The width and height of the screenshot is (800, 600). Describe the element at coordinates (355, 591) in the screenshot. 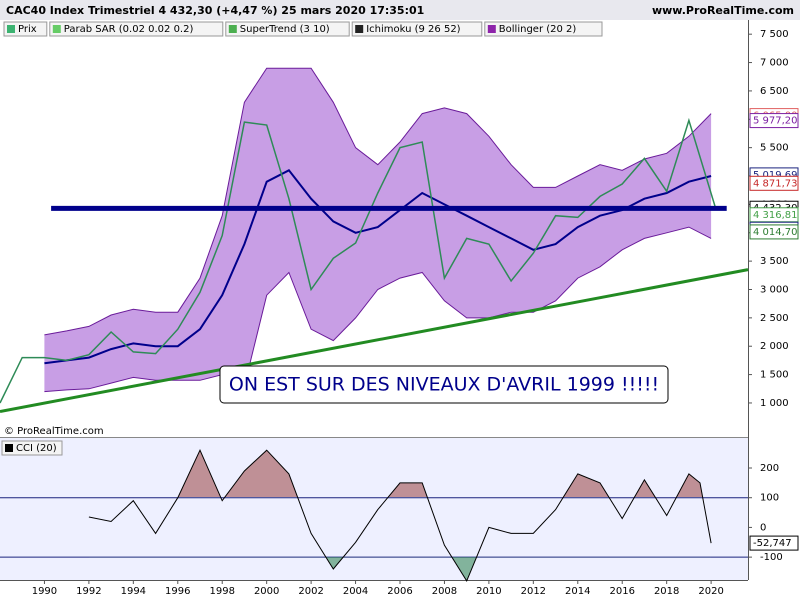

I see `x-tick-label: 2004` at that location.